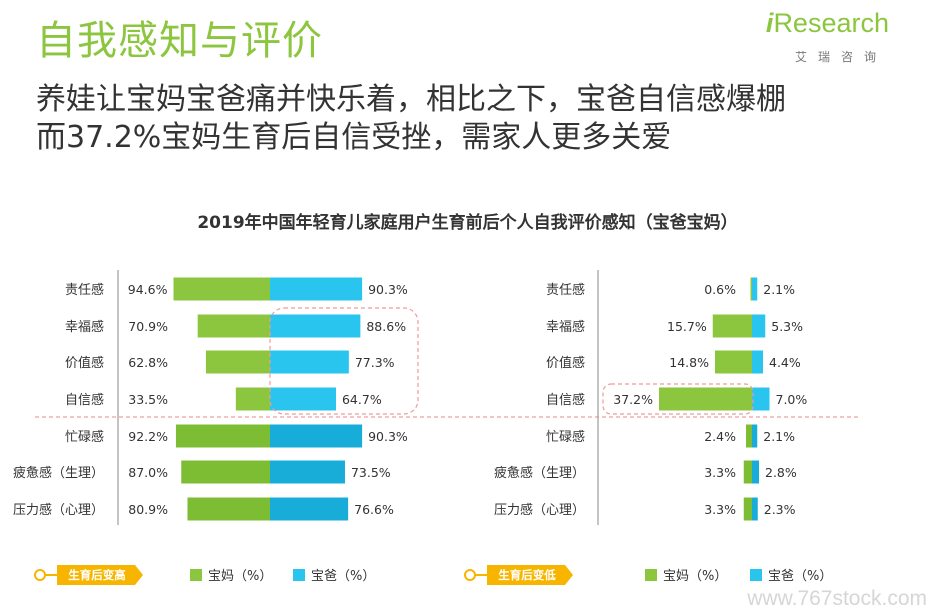  What do you see at coordinates (769, 23) in the screenshot?
I see `brand-prefix: i` at bounding box center [769, 23].